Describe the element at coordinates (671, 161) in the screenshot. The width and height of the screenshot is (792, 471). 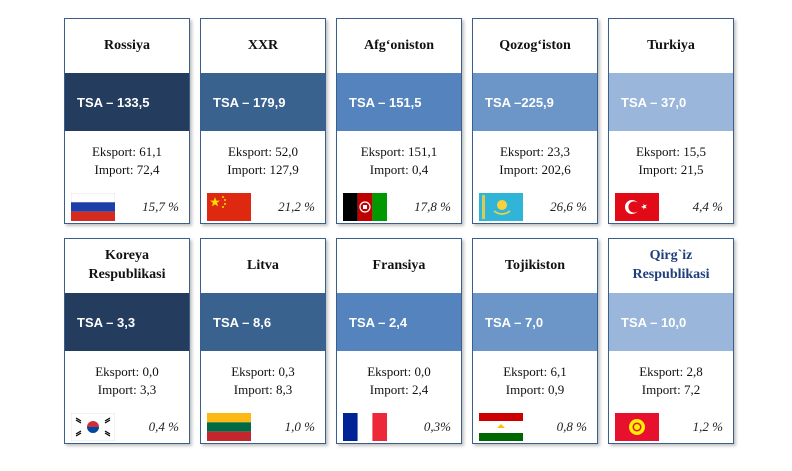
I see `trade-values: Eksport: 15,5 Import: 21,5` at that location.